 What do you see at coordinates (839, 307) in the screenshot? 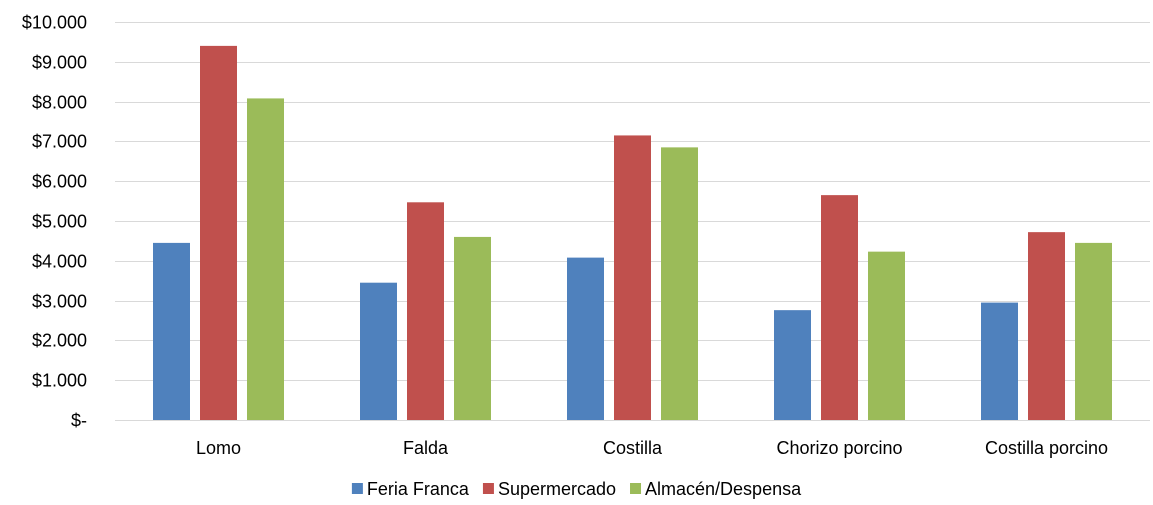
I see `bar-supermercado-chorizo-porcino` at bounding box center [839, 307].